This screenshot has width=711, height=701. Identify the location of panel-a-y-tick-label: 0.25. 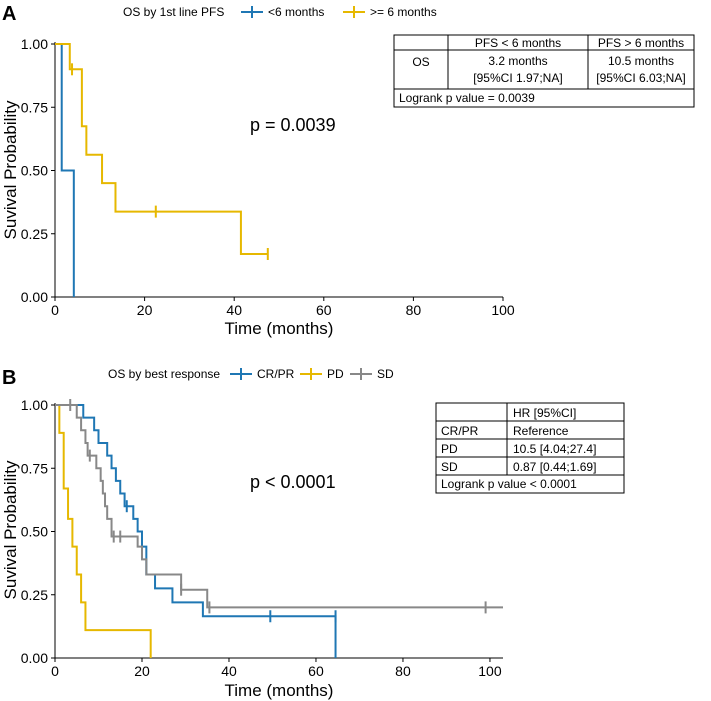
(34, 234).